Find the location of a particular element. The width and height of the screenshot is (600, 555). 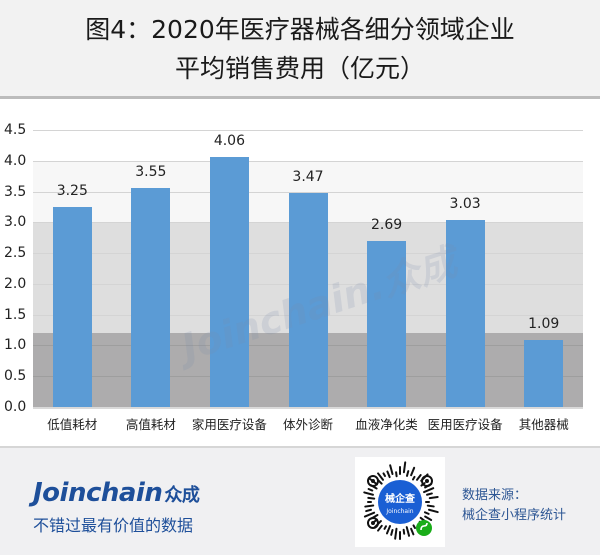

bar-value-label: 3.47 is located at coordinates (308, 177).